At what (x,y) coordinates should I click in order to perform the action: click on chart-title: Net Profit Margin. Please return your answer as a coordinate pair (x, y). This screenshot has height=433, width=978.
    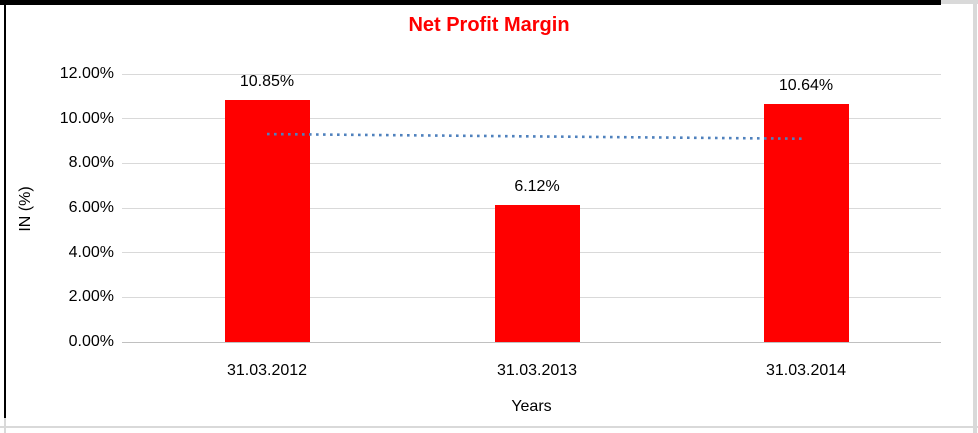
    Looking at the image, I should click on (489, 25).